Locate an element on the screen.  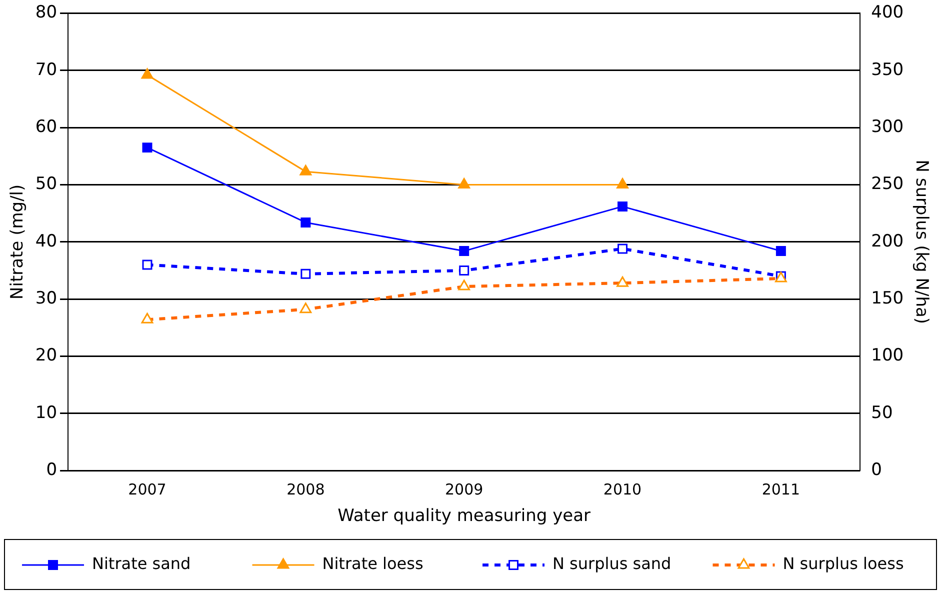
legend-label: N surplus loess is located at coordinates (843, 564).